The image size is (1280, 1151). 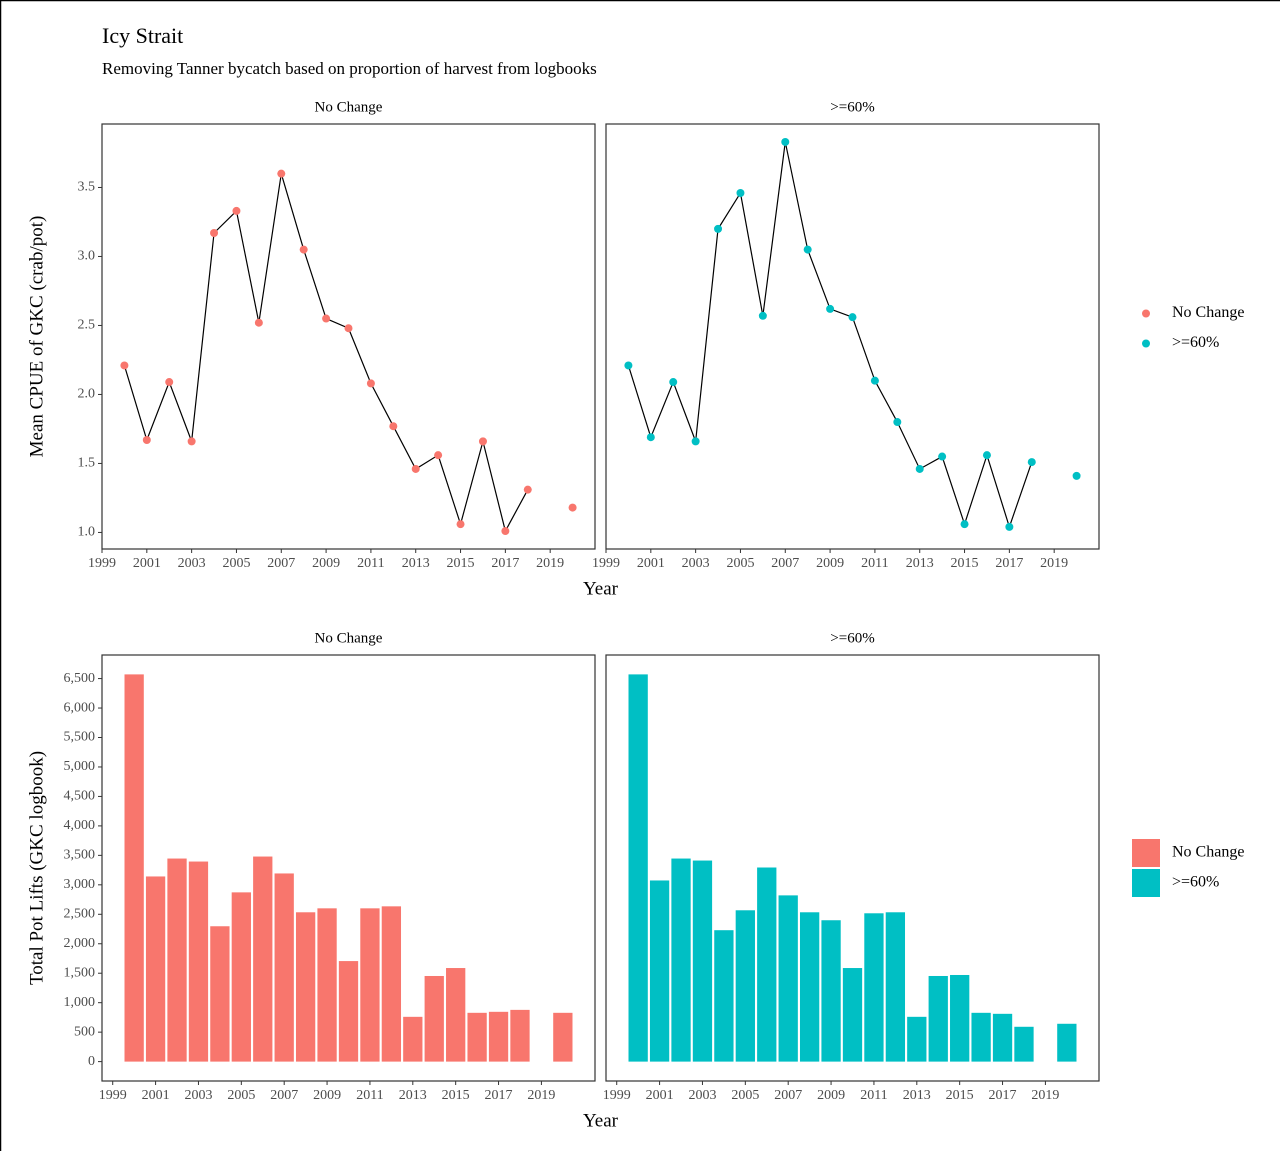 I want to click on y-tick-label: 2,000, so click(x=80, y=943).